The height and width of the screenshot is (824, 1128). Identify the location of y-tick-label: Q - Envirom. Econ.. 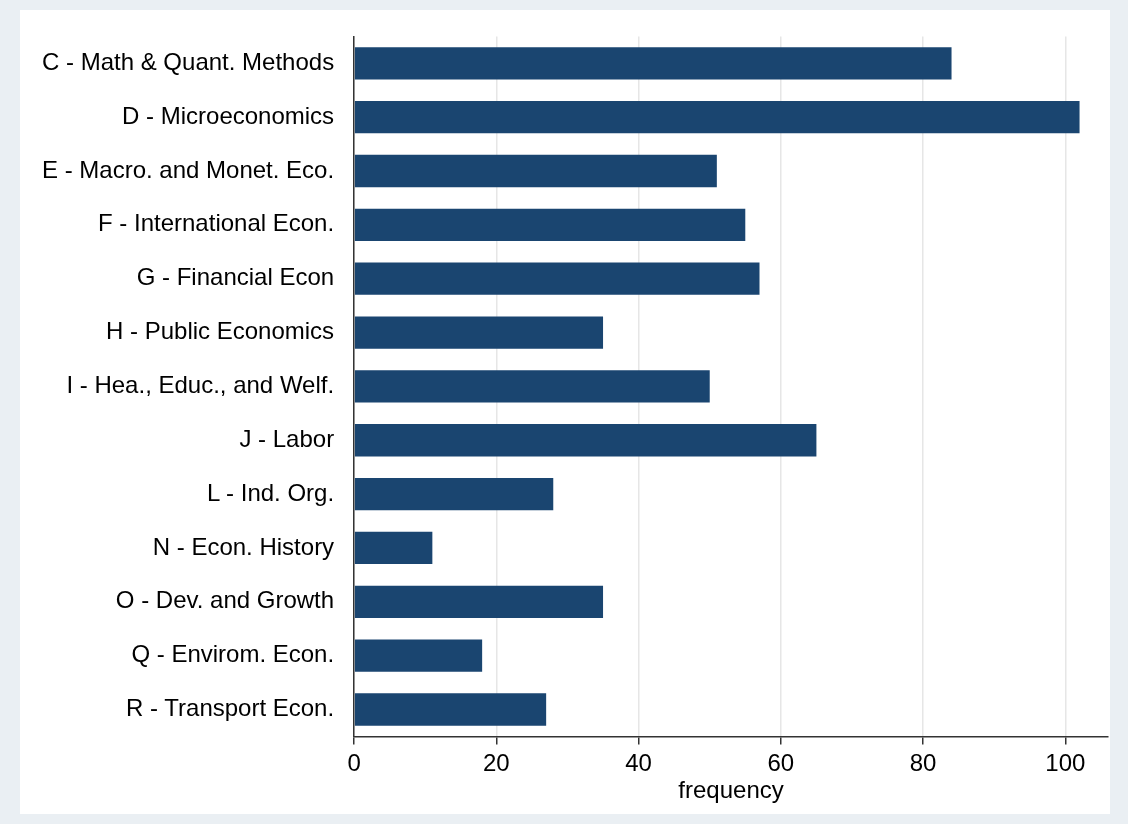
(233, 654).